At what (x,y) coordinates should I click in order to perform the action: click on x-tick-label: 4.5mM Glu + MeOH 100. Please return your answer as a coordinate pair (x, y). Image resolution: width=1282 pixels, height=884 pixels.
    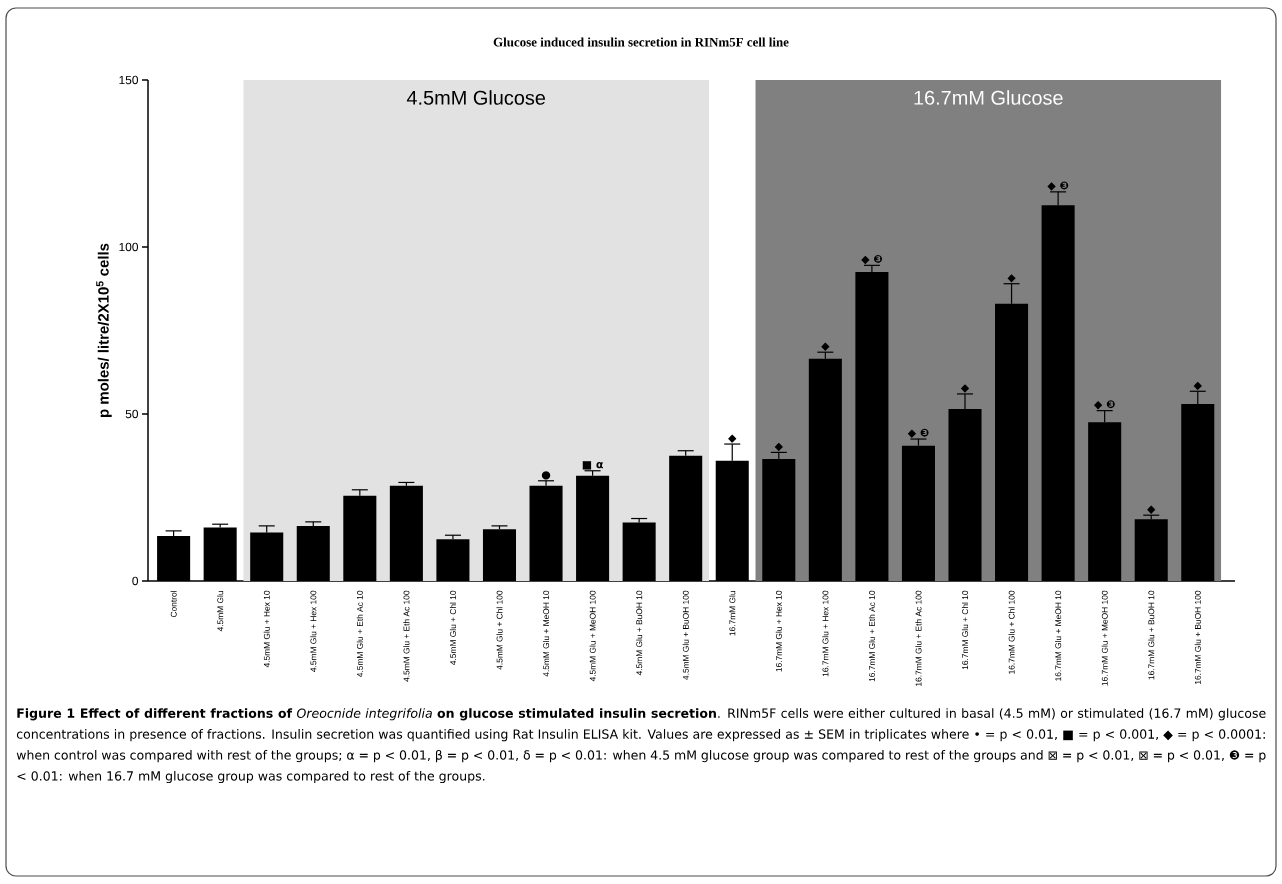
    Looking at the image, I should click on (592, 636).